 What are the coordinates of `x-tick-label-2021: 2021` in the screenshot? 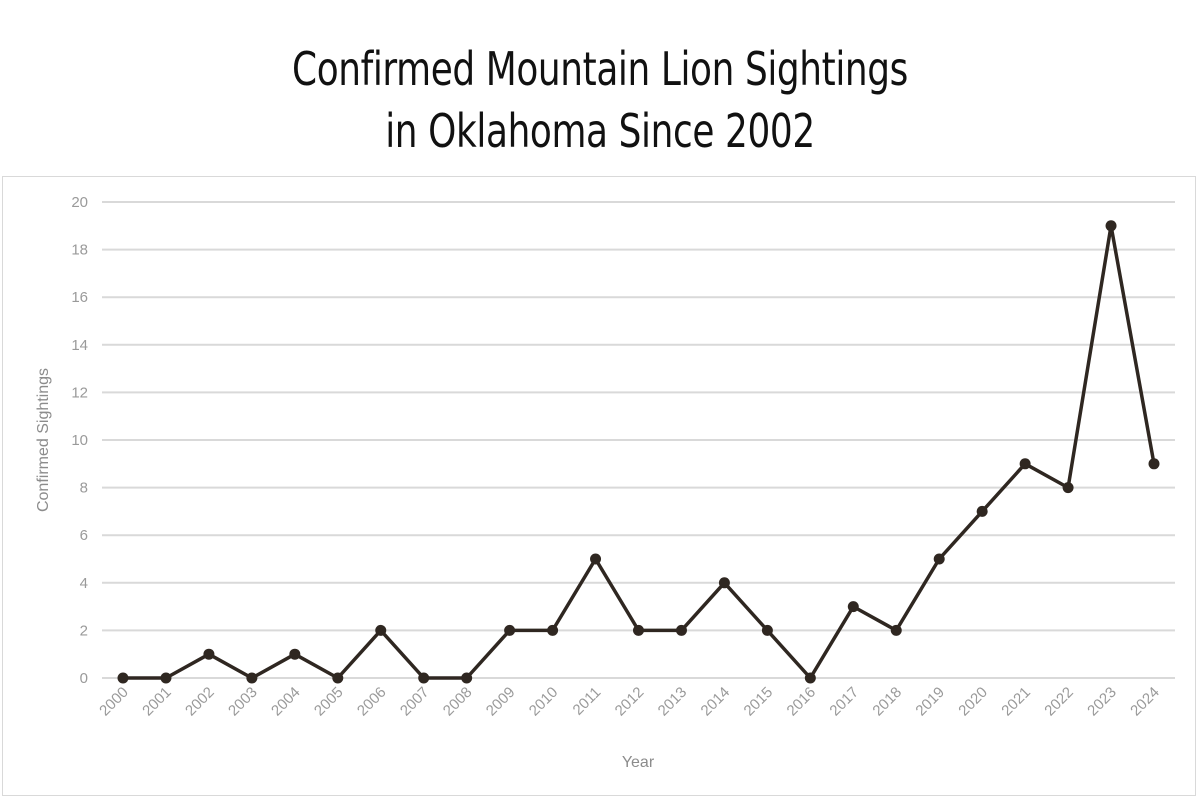 It's located at (1016, 702).